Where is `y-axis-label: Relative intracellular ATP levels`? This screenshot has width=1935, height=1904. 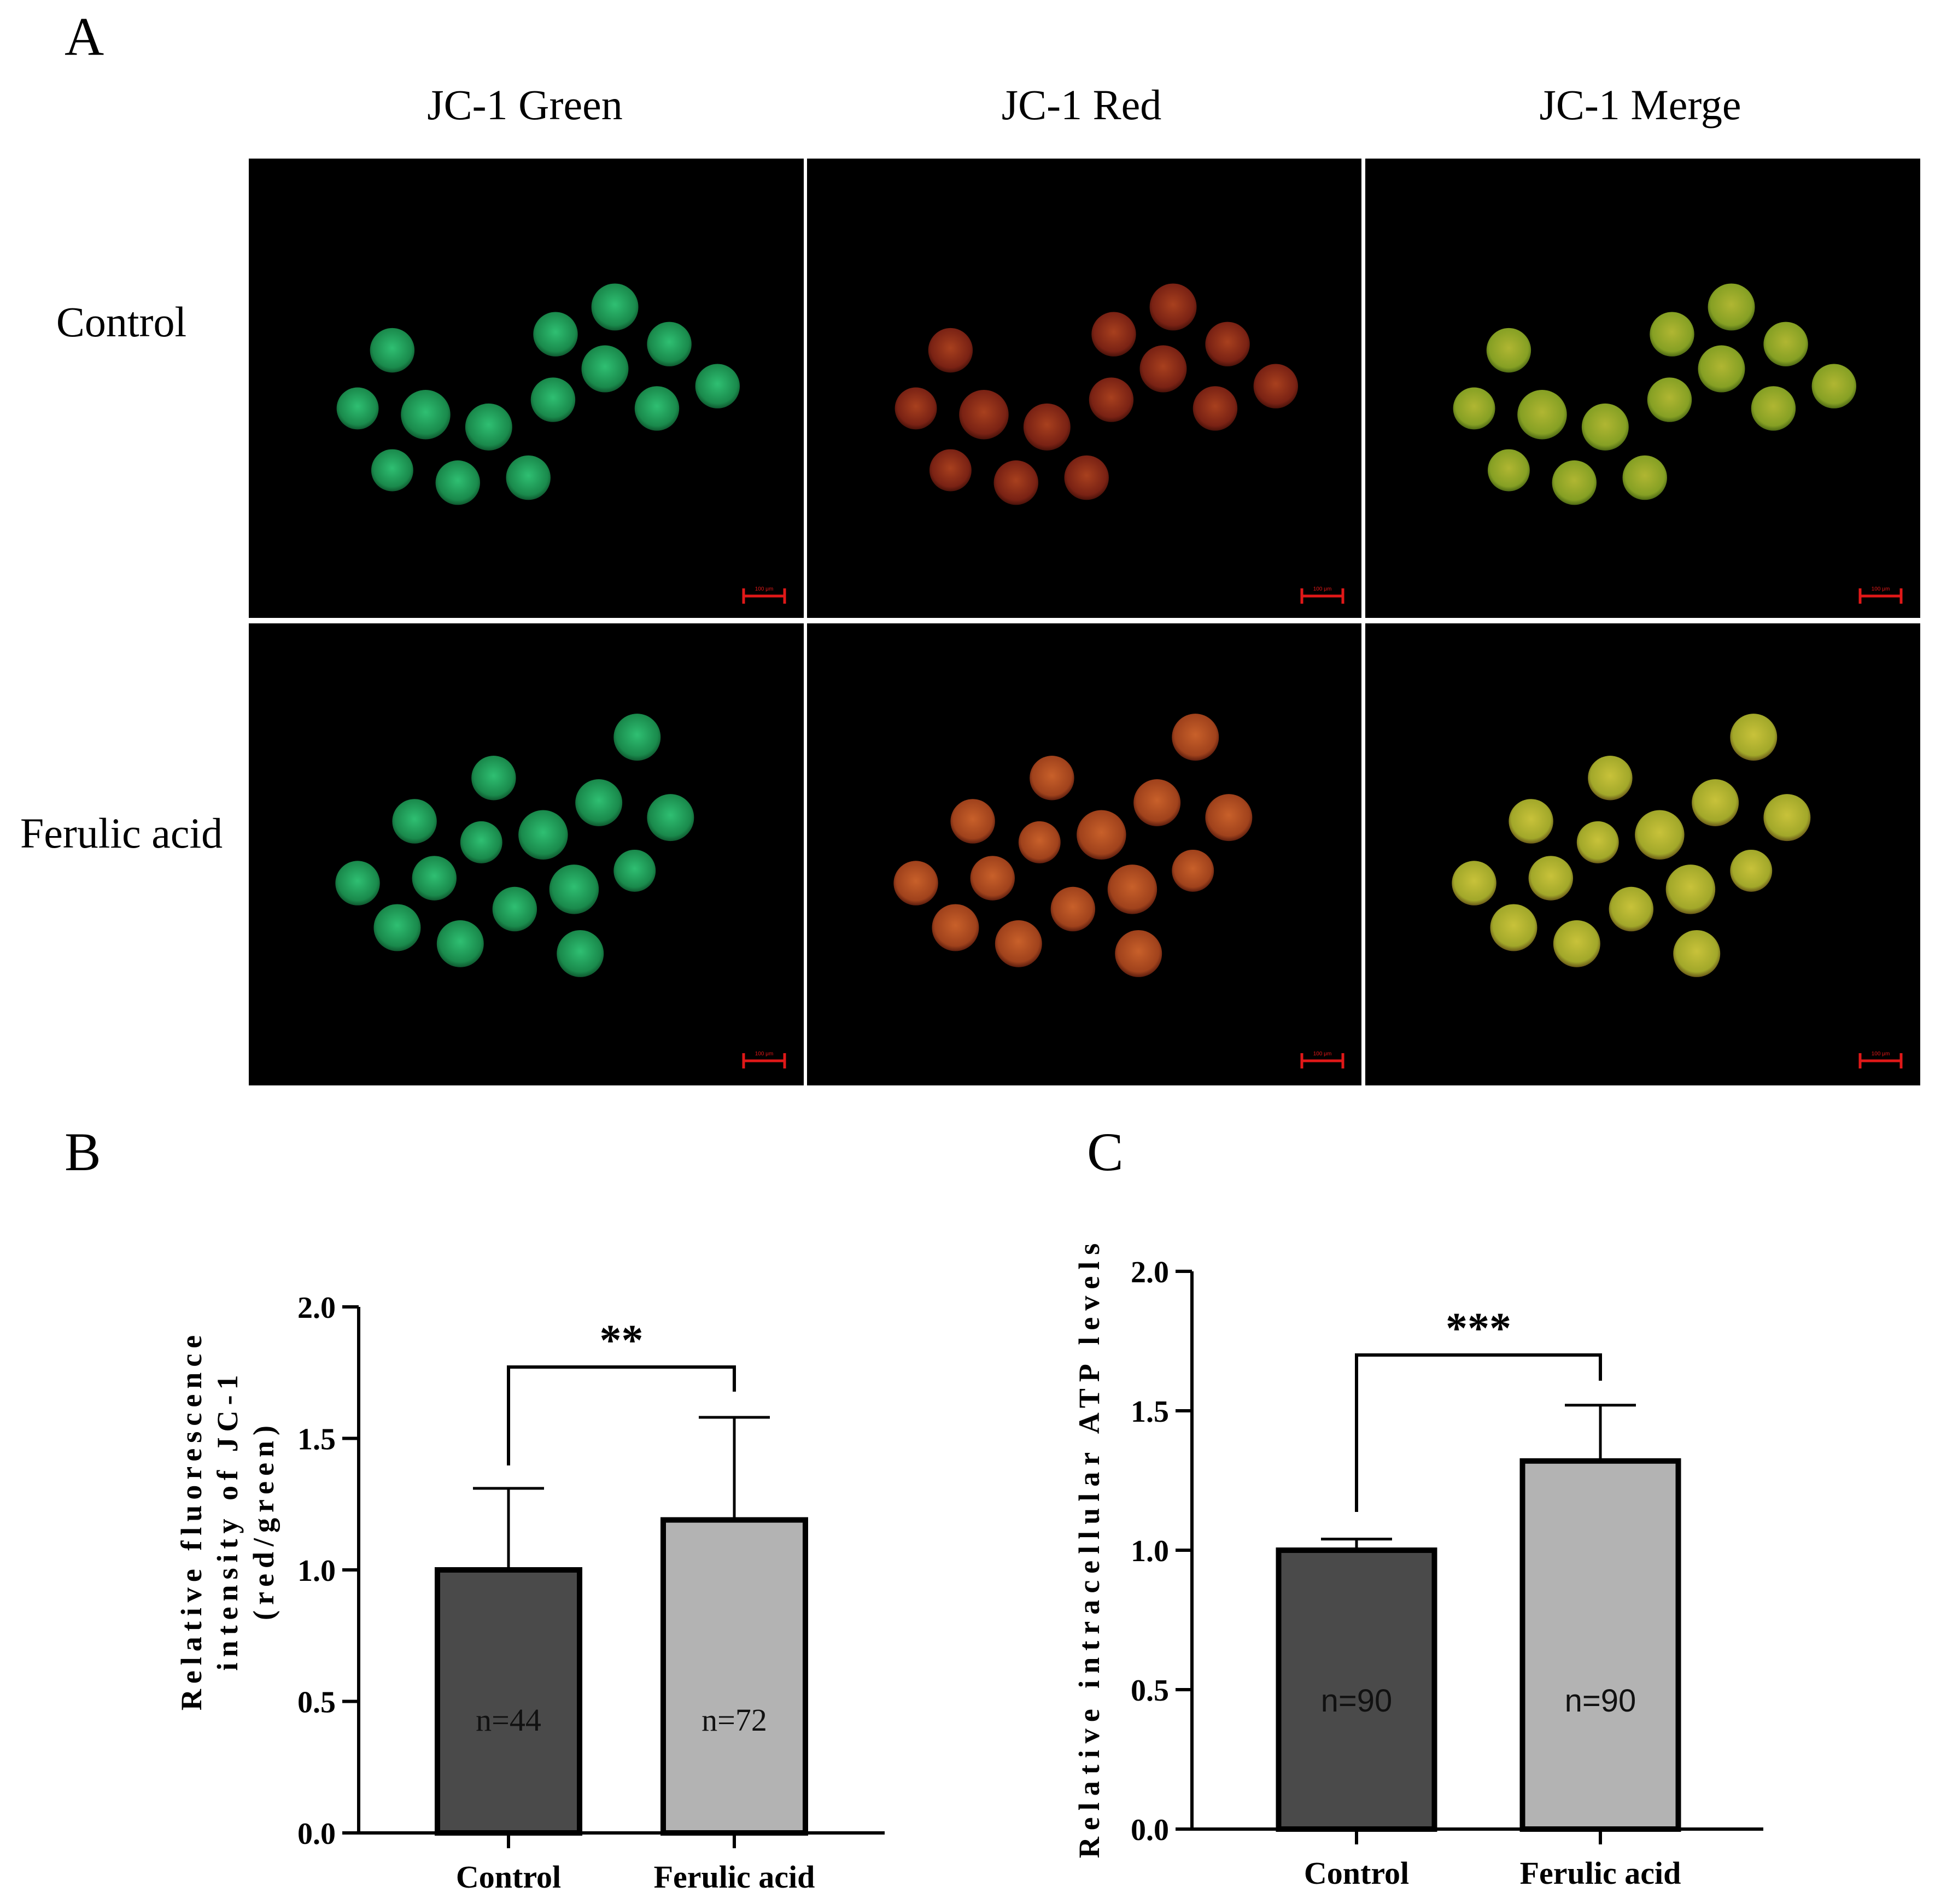 y-axis-label: Relative intracellular ATP levels is located at coordinates (1089, 1547).